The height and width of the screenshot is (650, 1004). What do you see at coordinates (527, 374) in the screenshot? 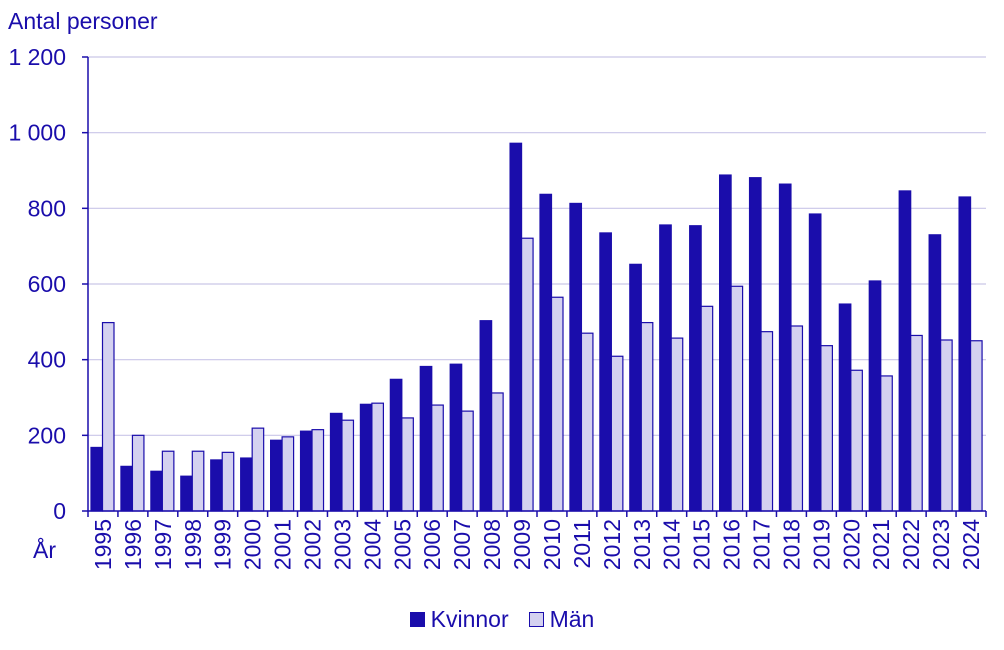
I see `bar-man-2009` at bounding box center [527, 374].